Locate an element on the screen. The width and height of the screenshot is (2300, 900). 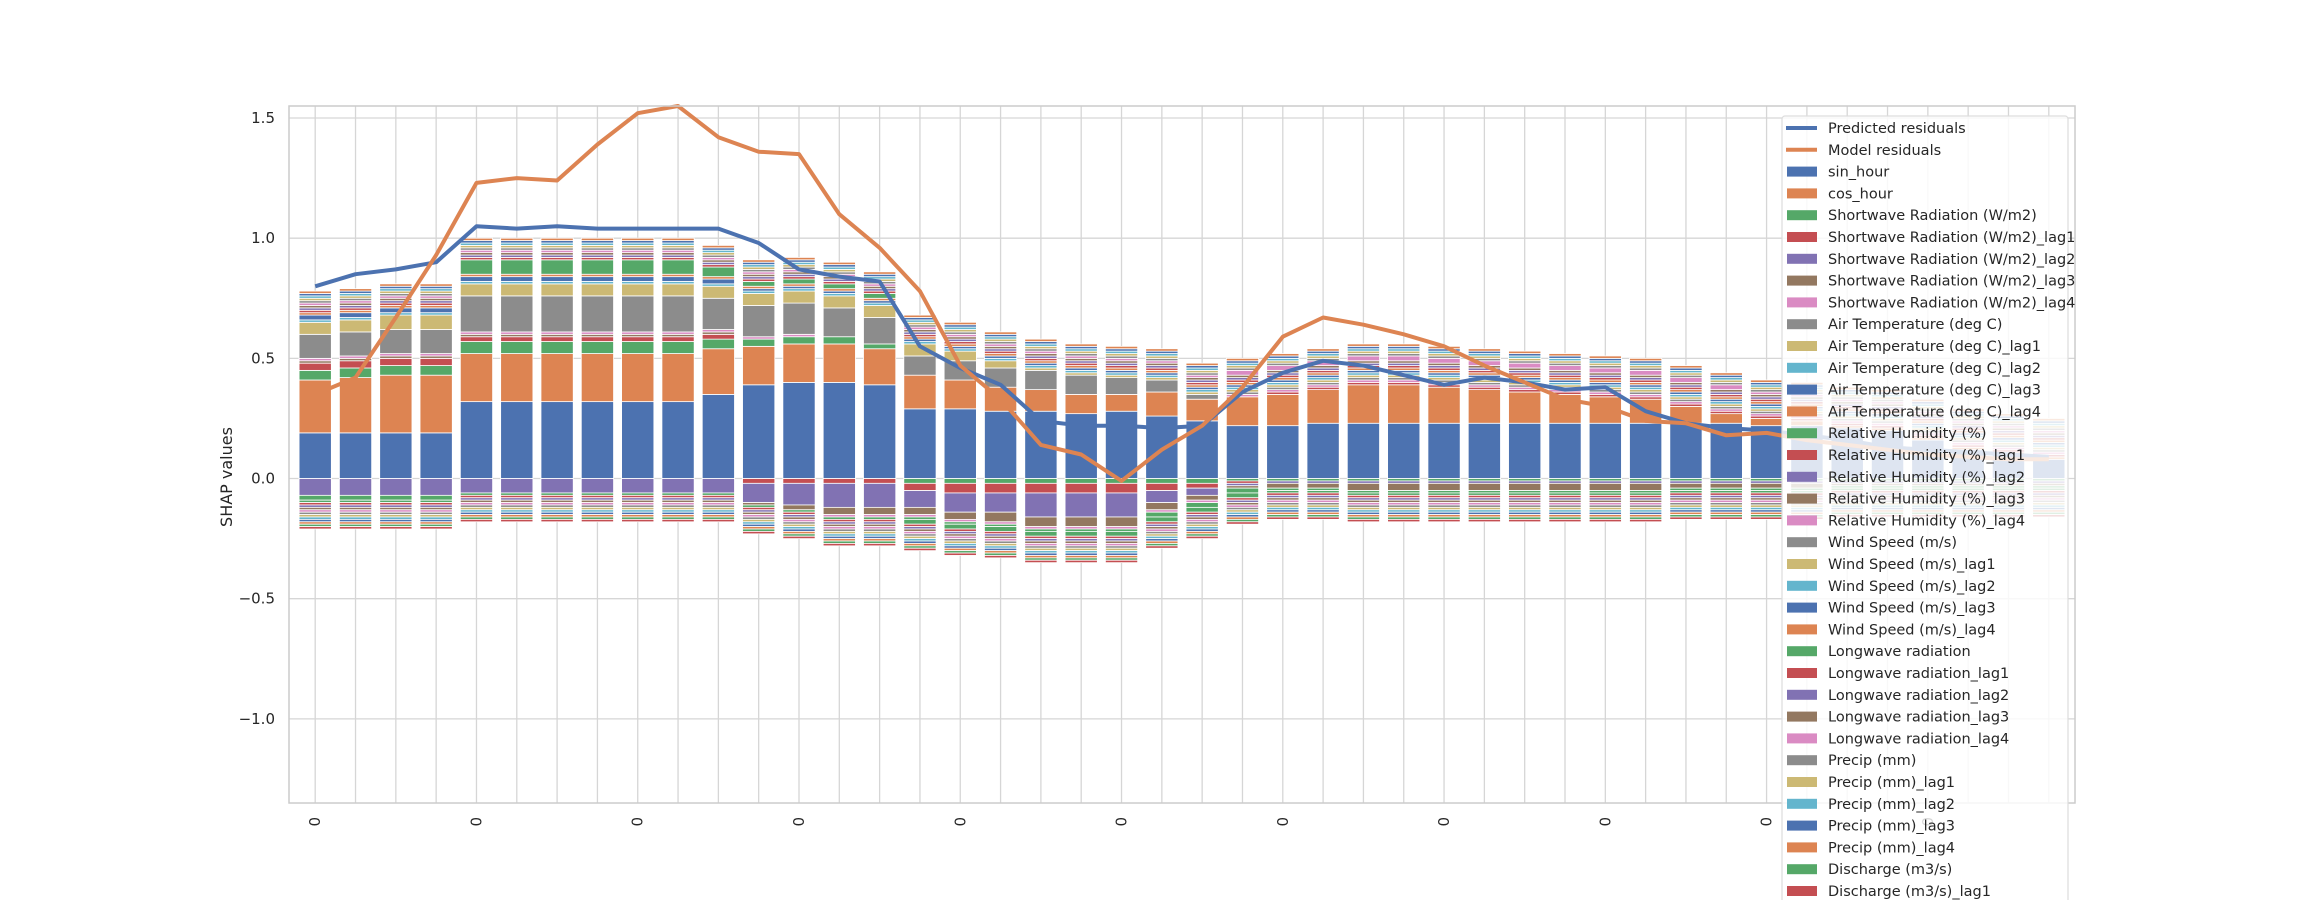
x-tick-labels: 00000000000 is located at coordinates (1121, 822).